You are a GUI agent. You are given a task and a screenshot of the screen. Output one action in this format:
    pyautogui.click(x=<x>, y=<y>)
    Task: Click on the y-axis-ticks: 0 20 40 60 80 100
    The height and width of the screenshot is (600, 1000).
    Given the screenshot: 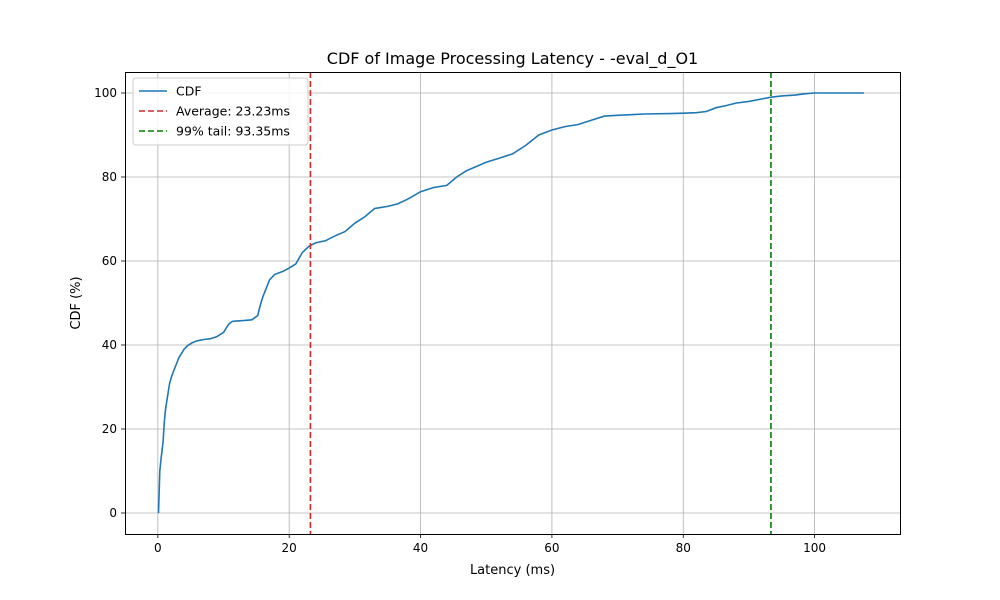 What is the action you would take?
    pyautogui.click(x=109, y=303)
    